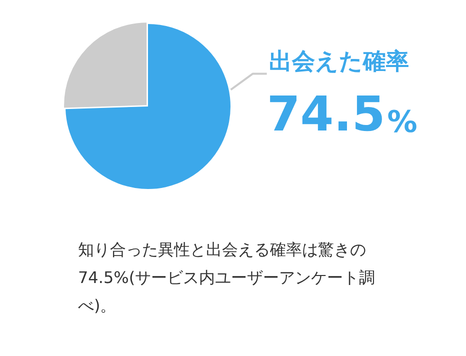  What do you see at coordinates (342, 114) in the screenshot?
I see `data-label: 74.5%` at bounding box center [342, 114].